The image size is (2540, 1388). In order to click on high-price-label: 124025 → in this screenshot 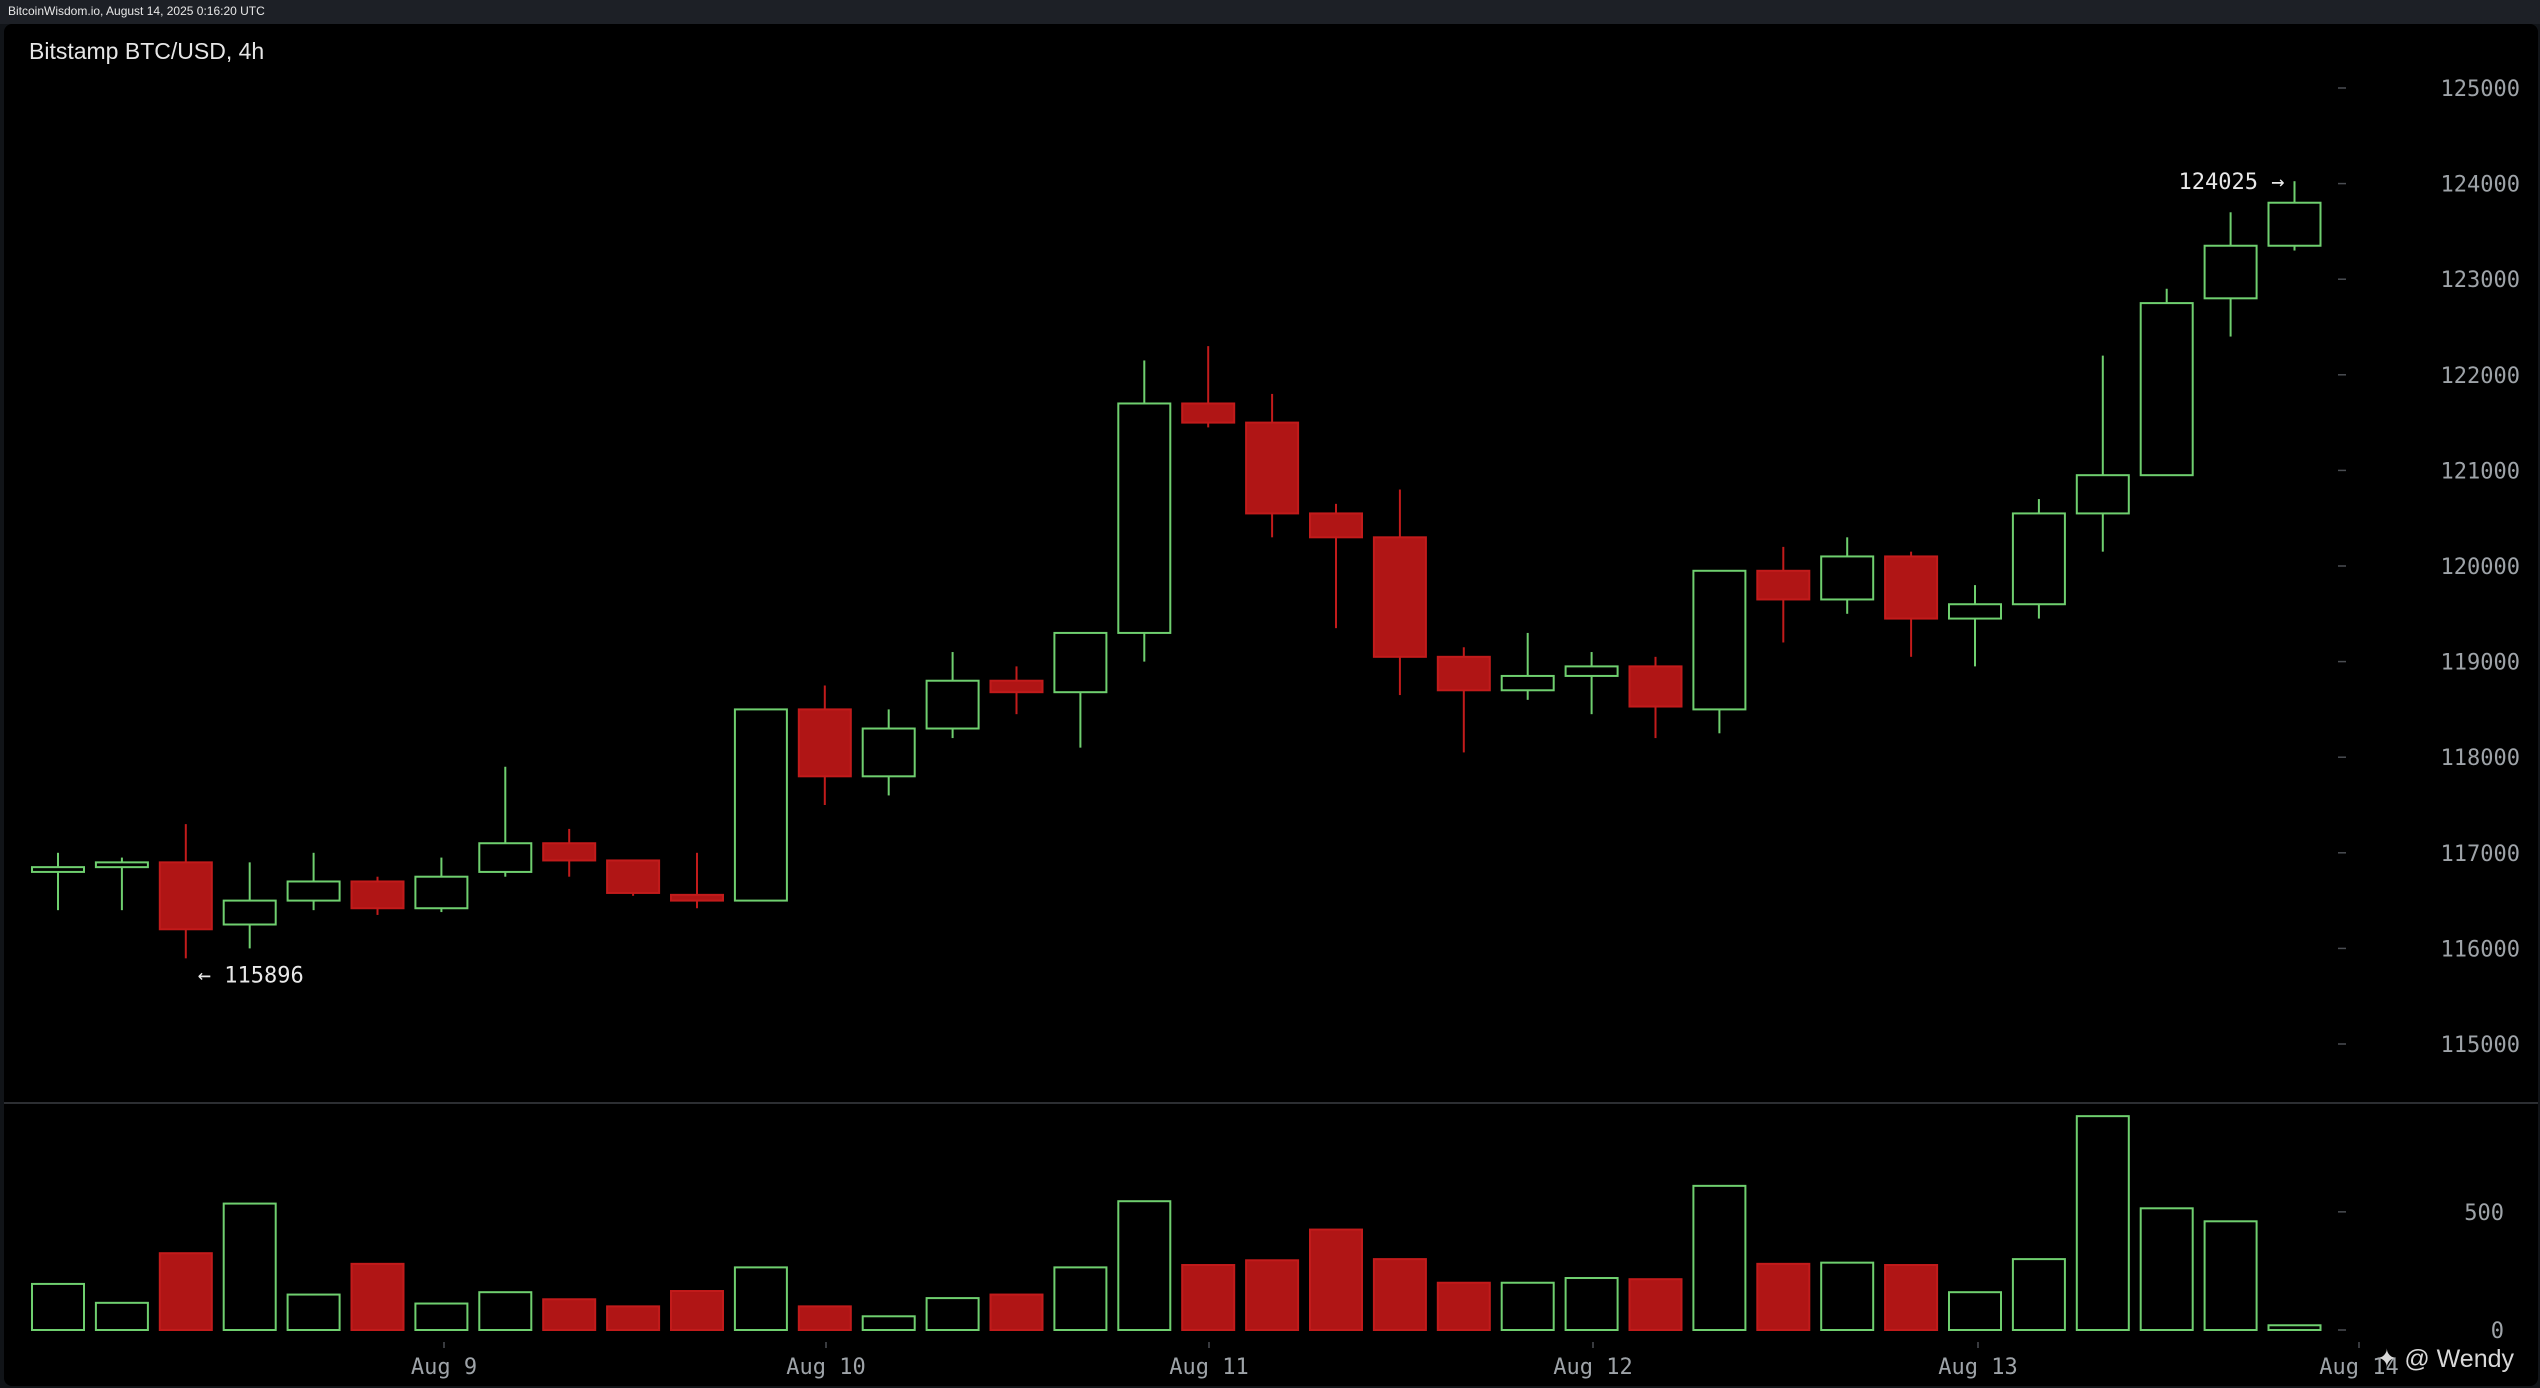, I will do `click(2232, 182)`.